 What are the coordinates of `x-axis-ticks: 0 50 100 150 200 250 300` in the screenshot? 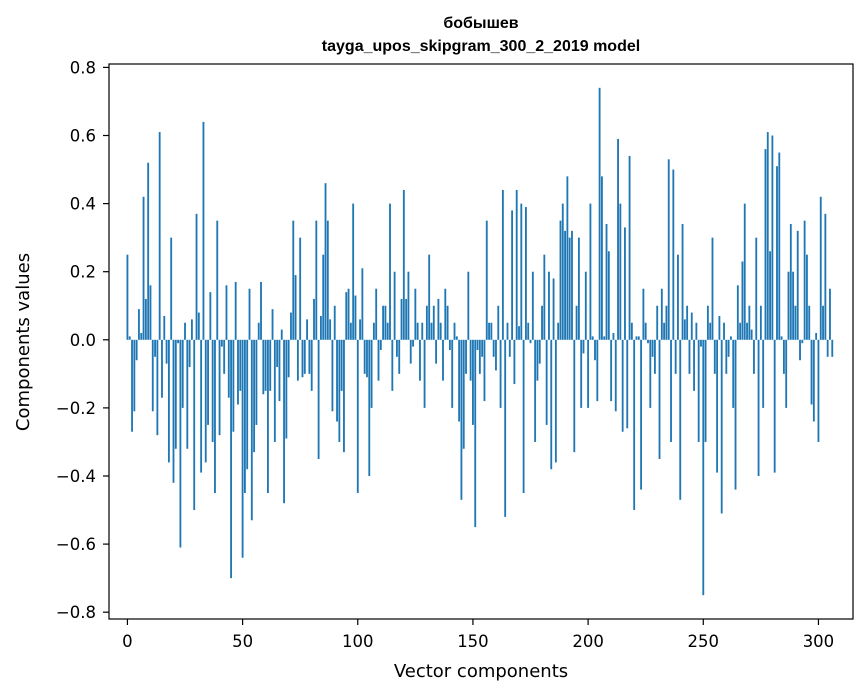 It's located at (478, 635).